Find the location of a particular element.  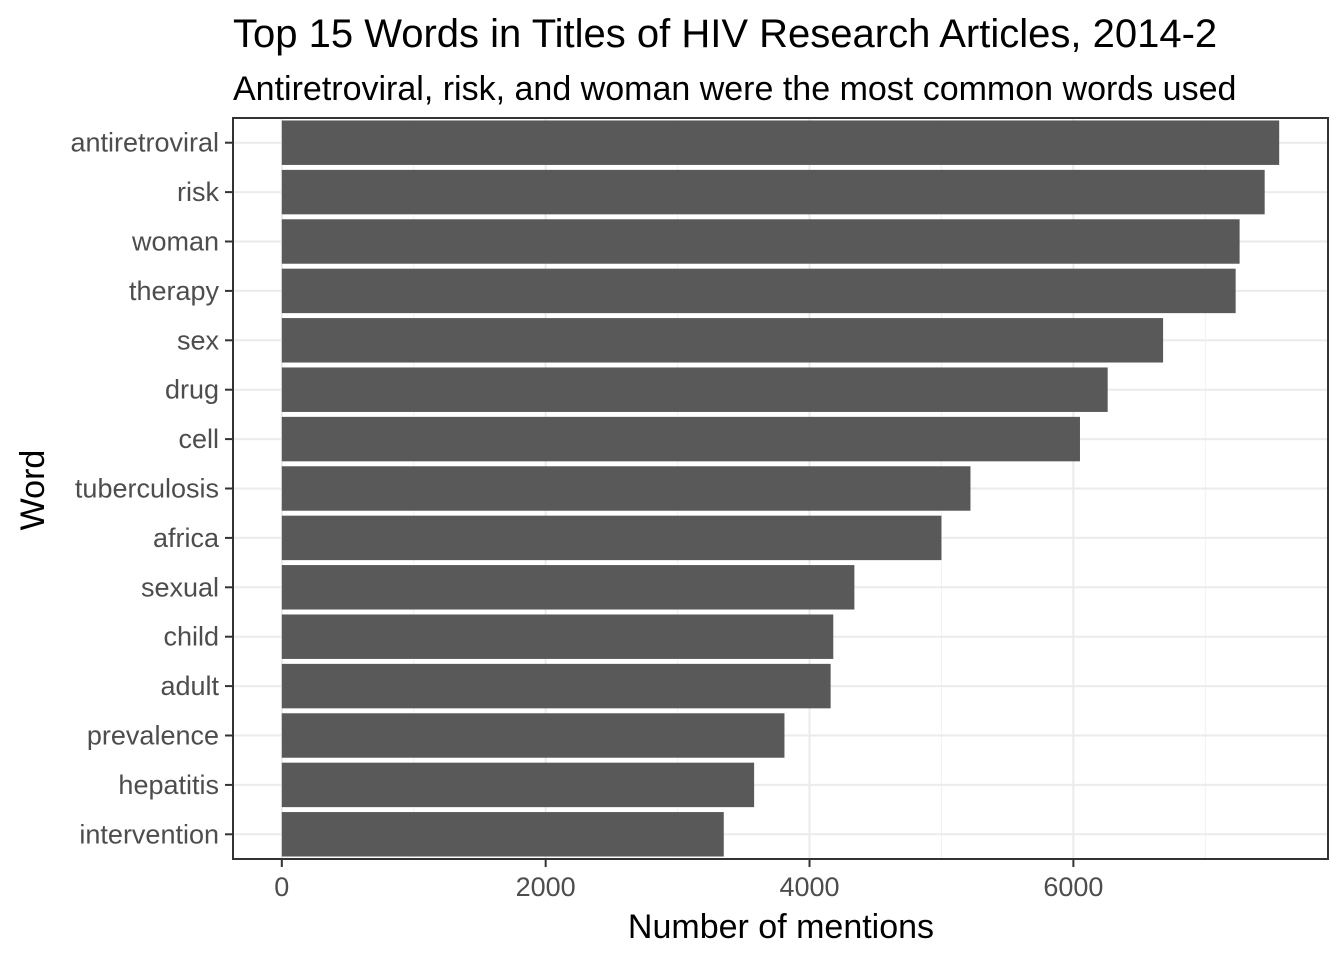

bar-drug is located at coordinates (694, 389).